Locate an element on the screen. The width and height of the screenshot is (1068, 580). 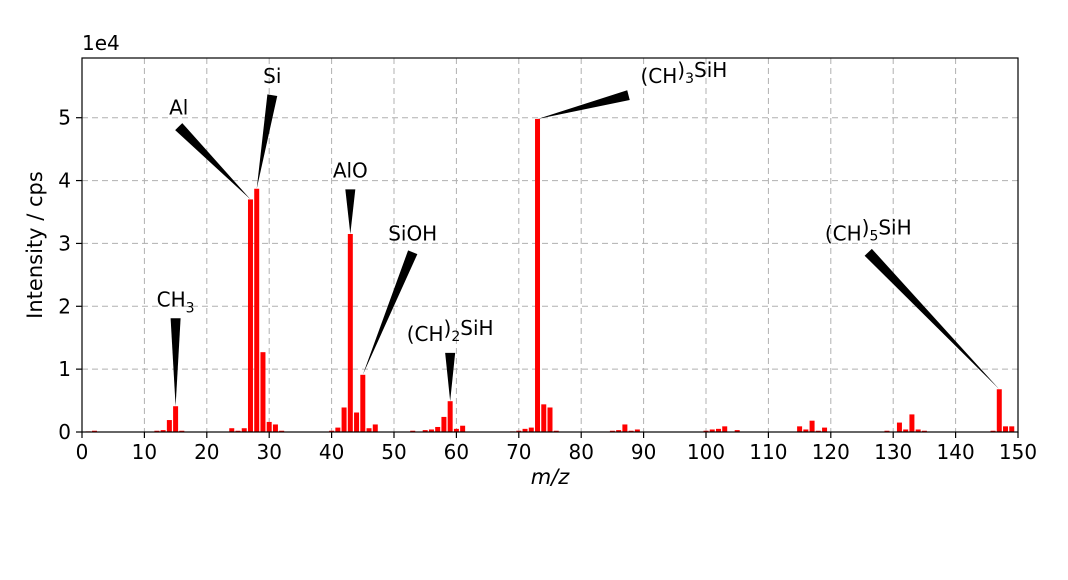
y-multiplier-label: 1e4 is located at coordinates (101, 43).